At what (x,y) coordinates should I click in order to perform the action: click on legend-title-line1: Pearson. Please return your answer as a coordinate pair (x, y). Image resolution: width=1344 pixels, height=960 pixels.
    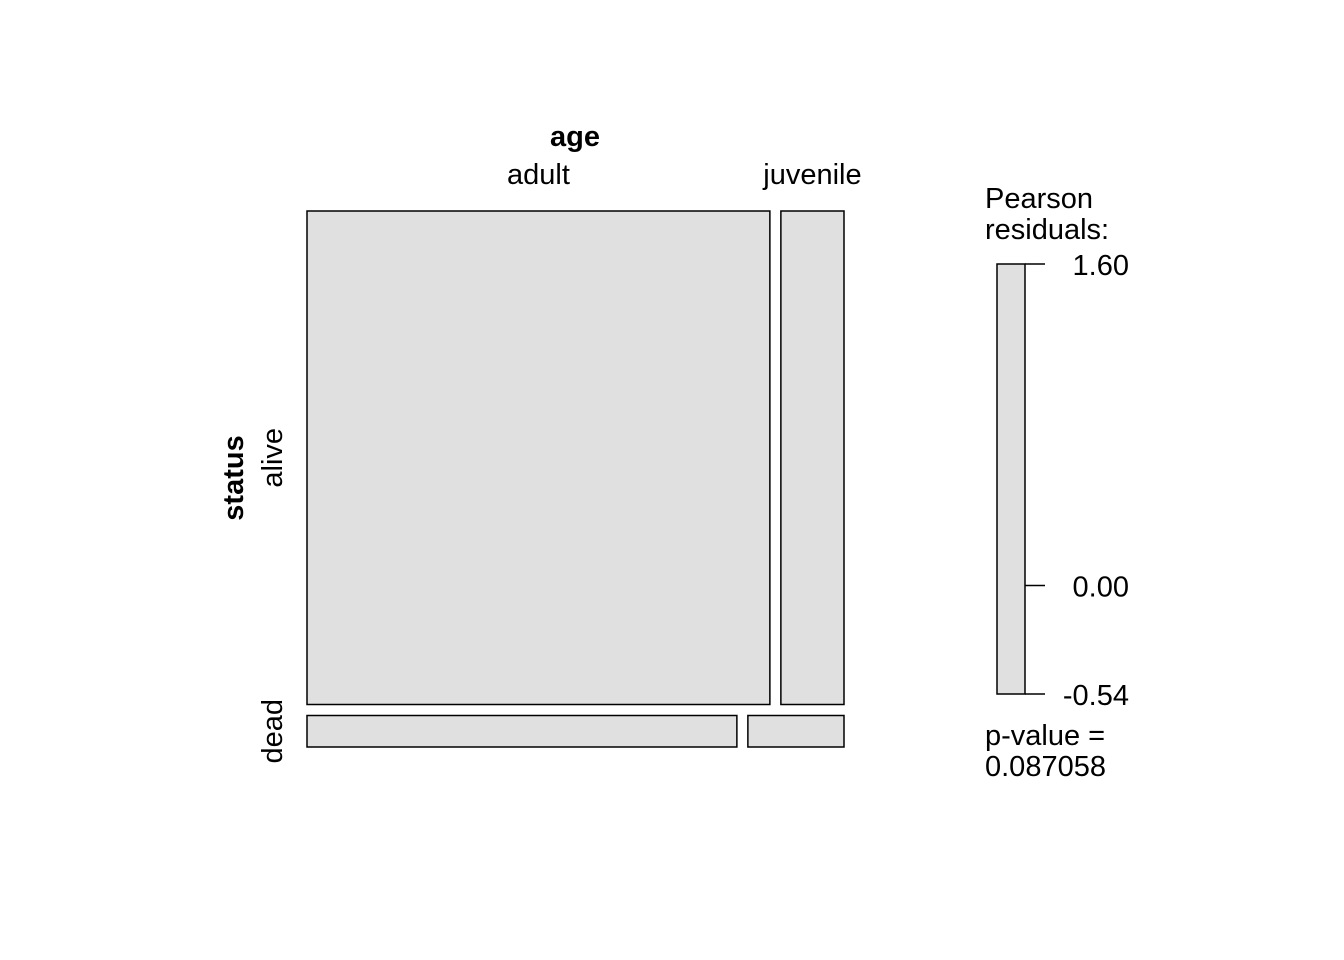
    Looking at the image, I should click on (1039, 199).